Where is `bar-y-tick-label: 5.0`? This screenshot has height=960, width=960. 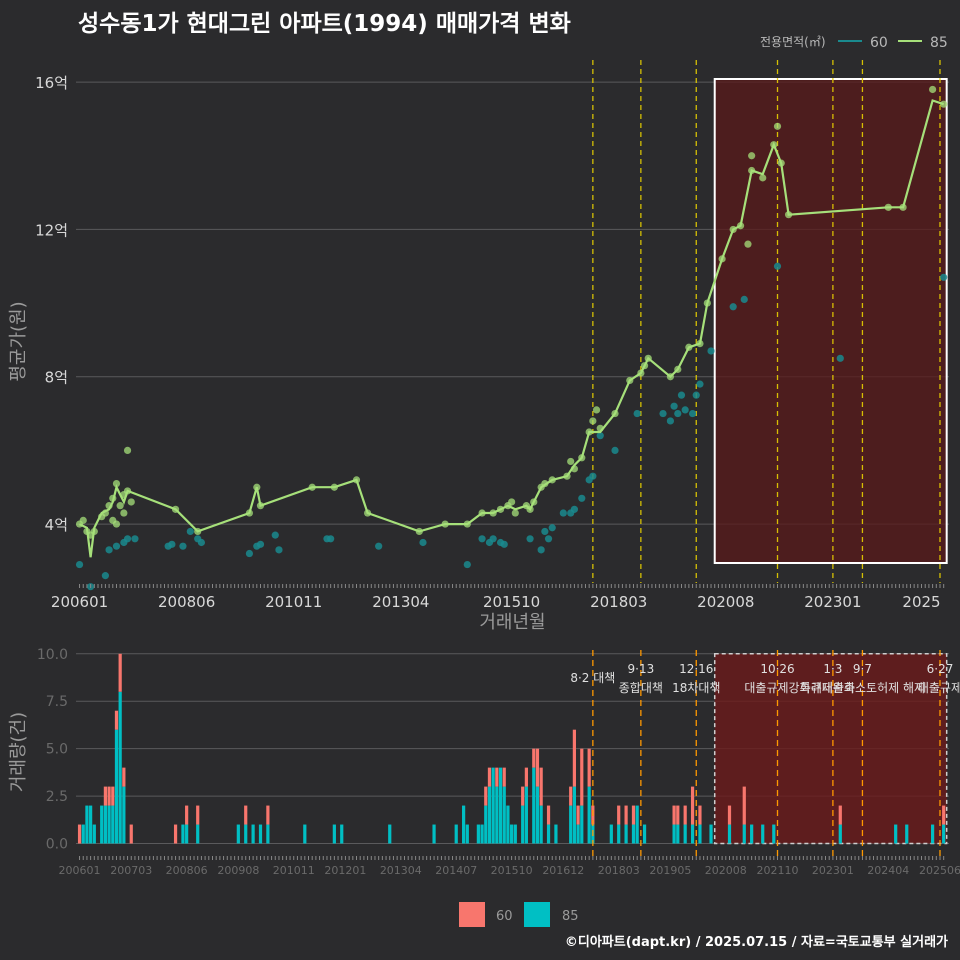 bar-y-tick-label: 5.0 is located at coordinates (57, 750).